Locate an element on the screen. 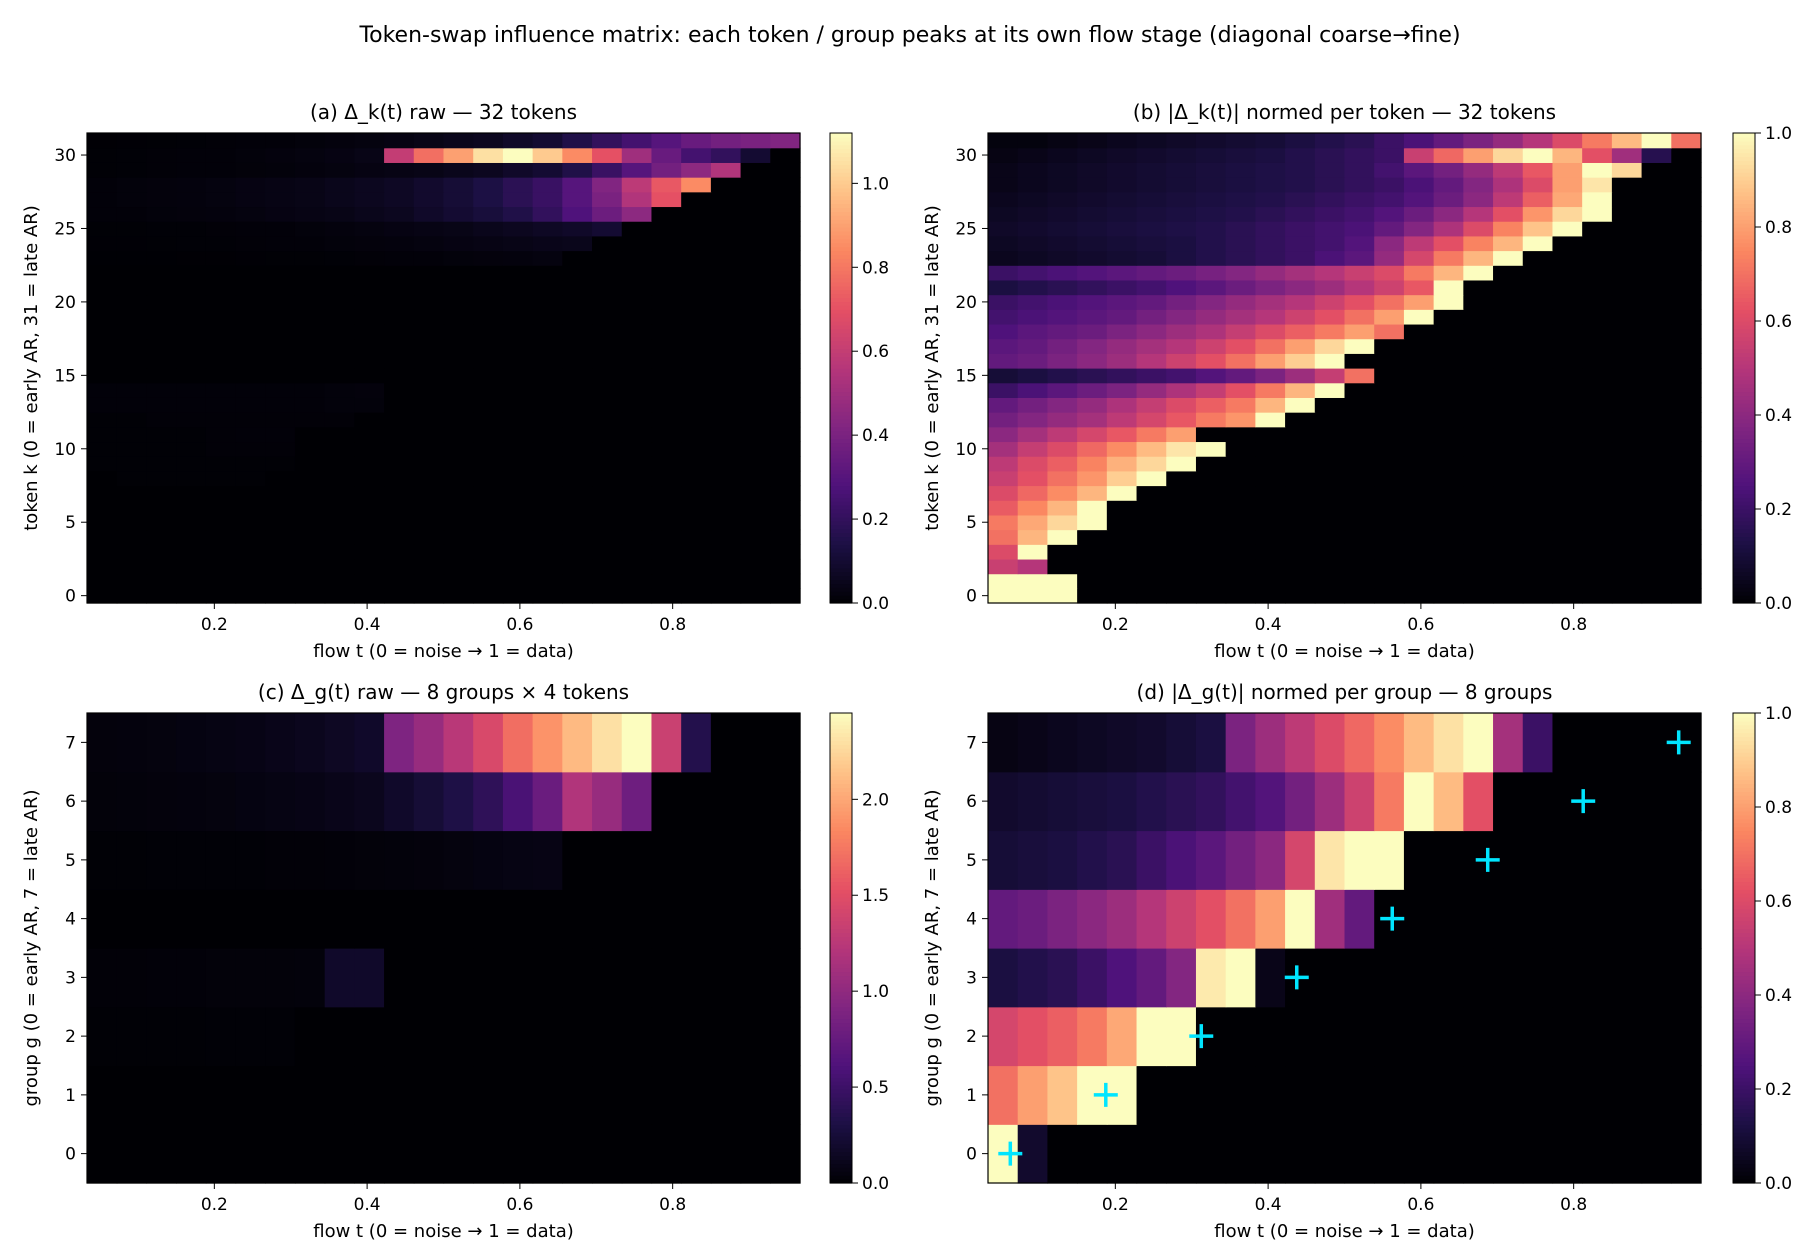 This screenshot has width=1820, height=1260. x-tick-label: 0.2 is located at coordinates (1115, 1205).